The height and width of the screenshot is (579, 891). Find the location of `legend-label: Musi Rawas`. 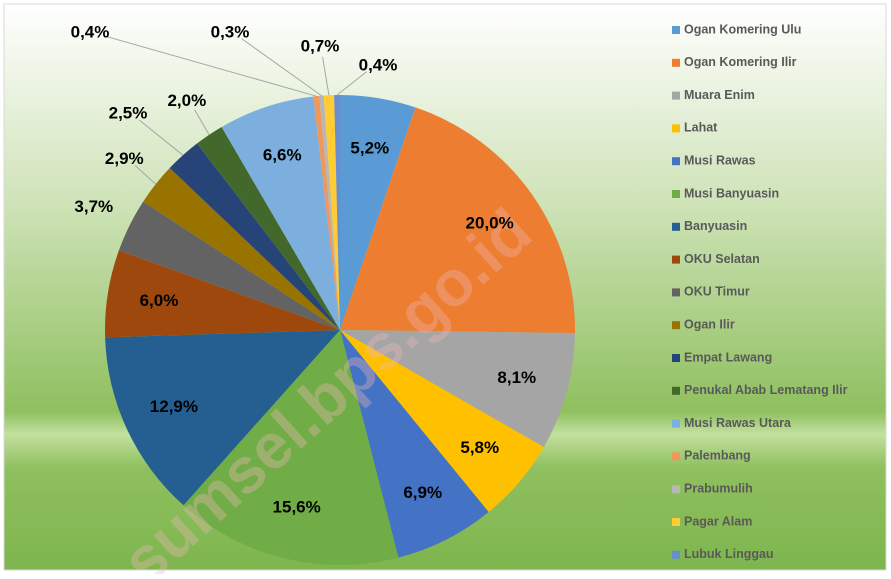

legend-label: Musi Rawas is located at coordinates (720, 160).